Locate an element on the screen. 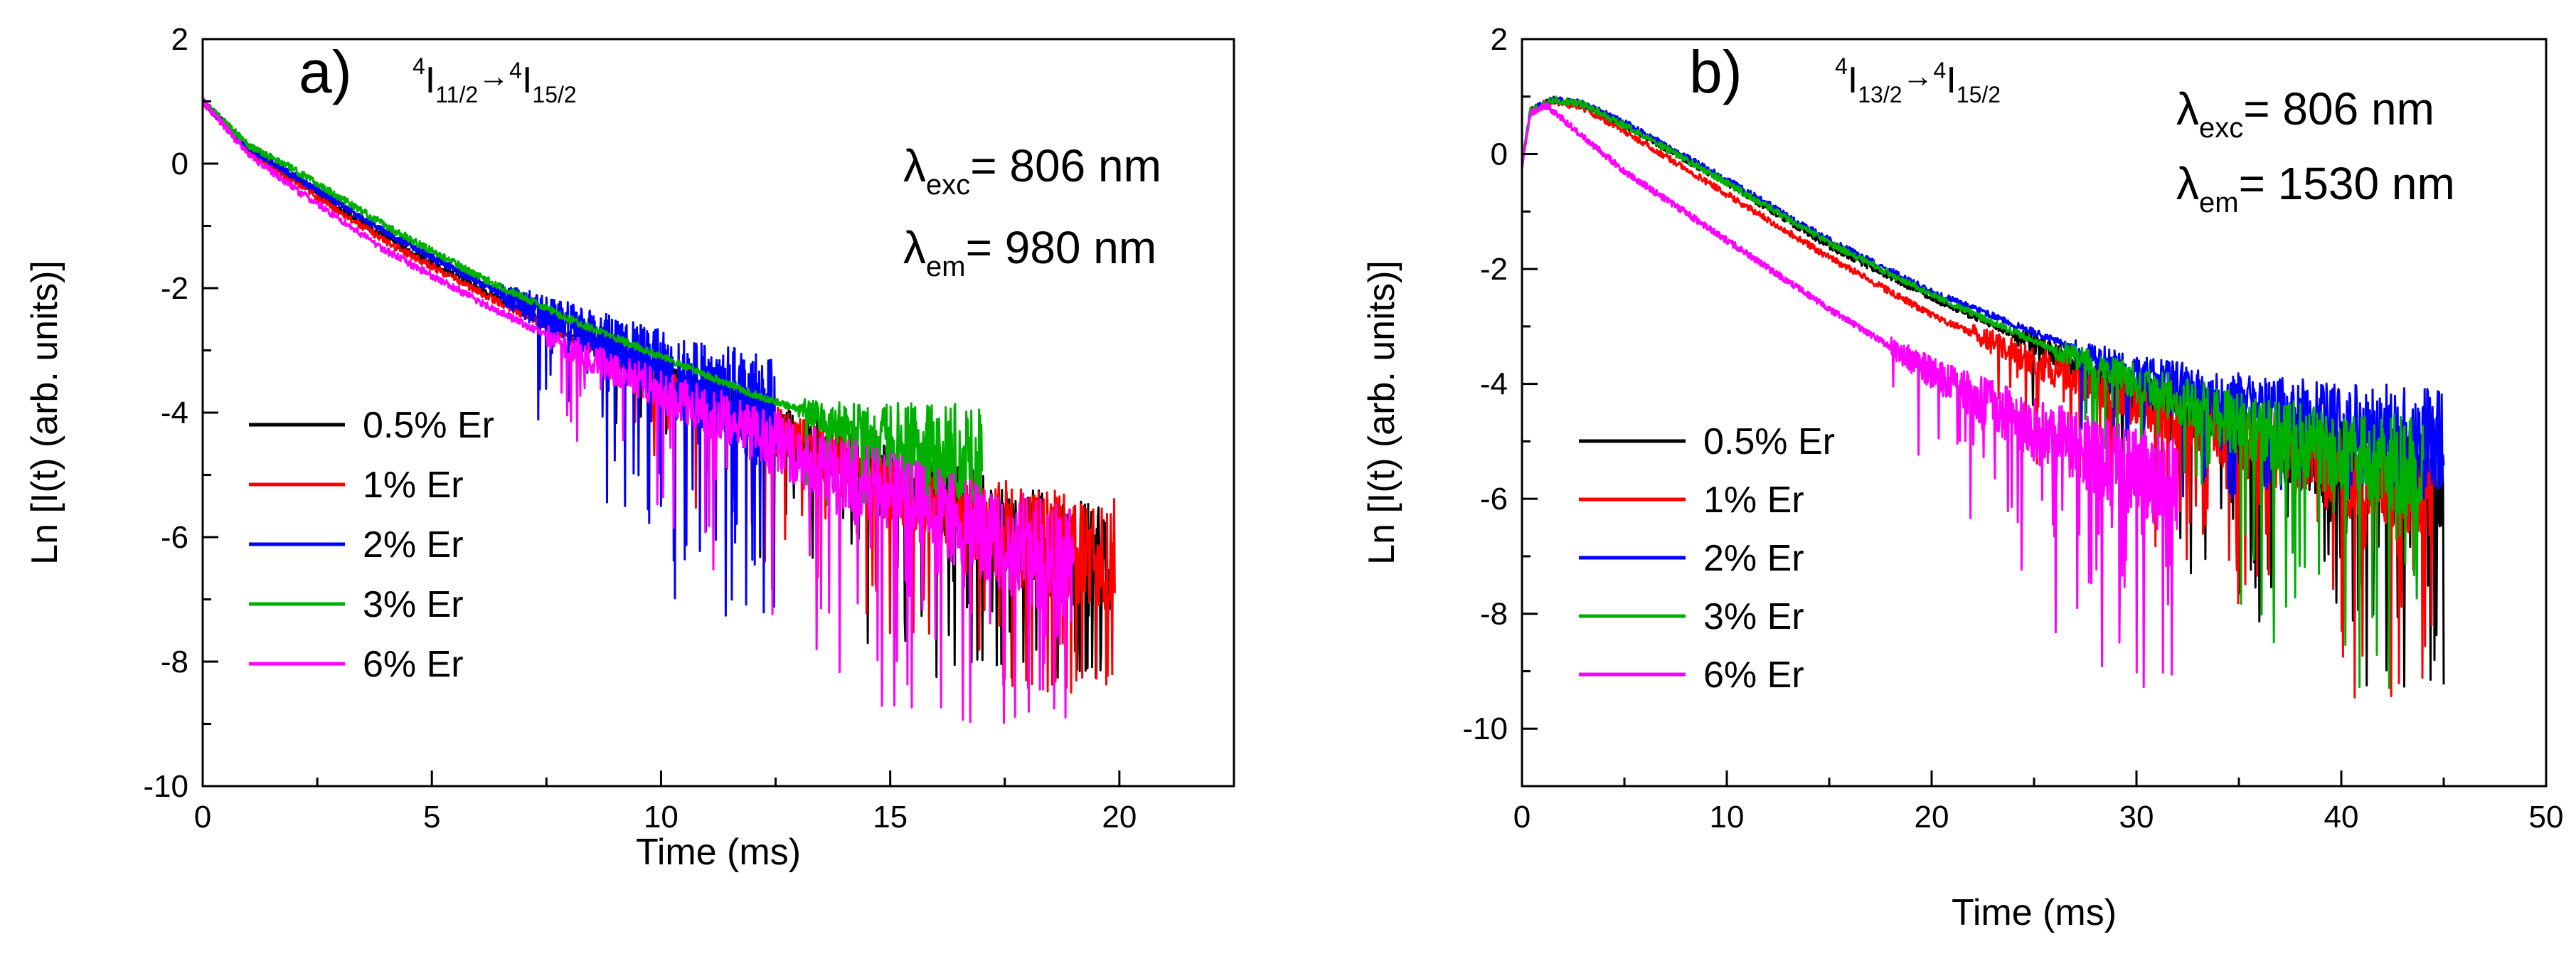 The height and width of the screenshot is (959, 2576). wavelength-annotation: λem= 1530 nm is located at coordinates (2315, 188).